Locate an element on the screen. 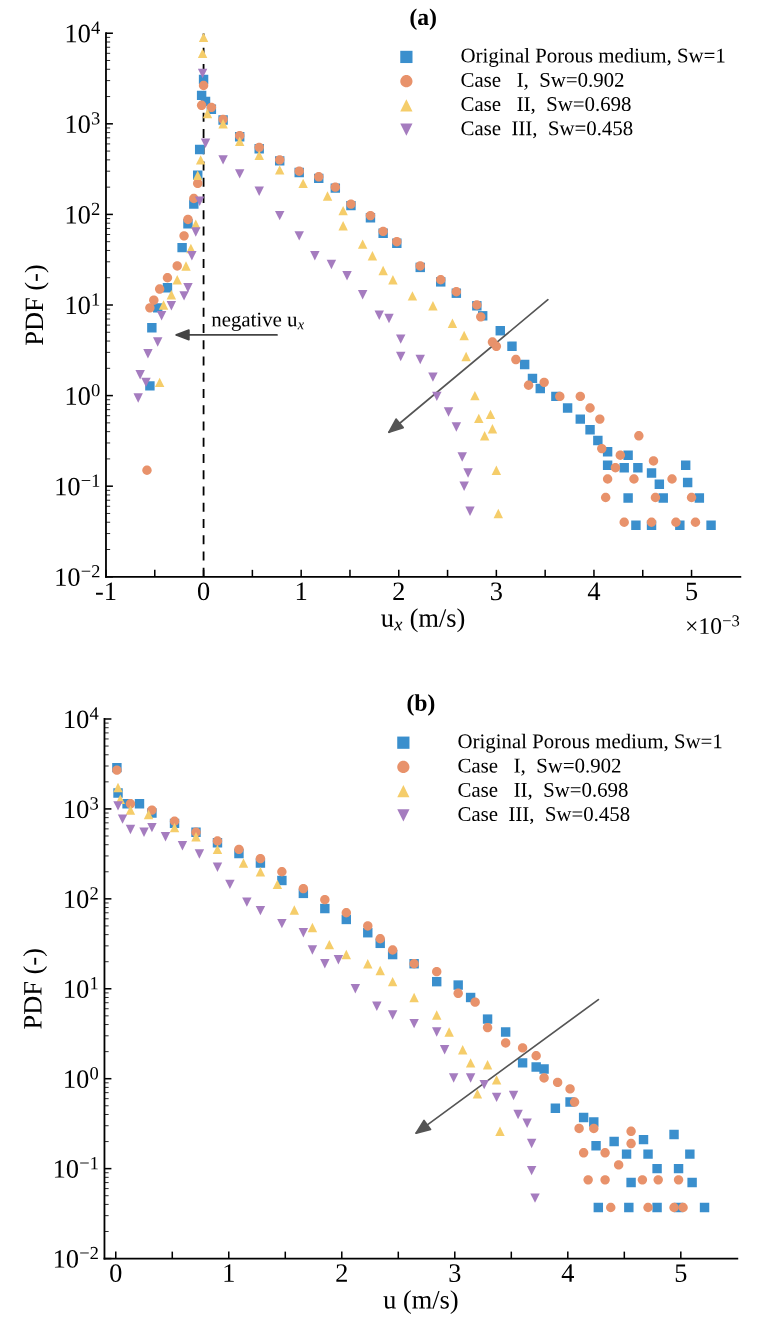  legend-label: Case III, Sw=0.458 is located at coordinates (547, 130).